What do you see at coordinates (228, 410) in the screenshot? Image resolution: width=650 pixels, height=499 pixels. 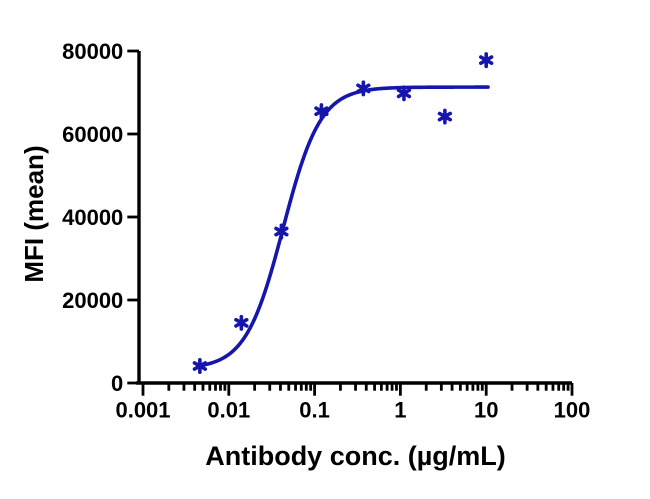 I see `x-tick-label: 0.01` at bounding box center [228, 410].